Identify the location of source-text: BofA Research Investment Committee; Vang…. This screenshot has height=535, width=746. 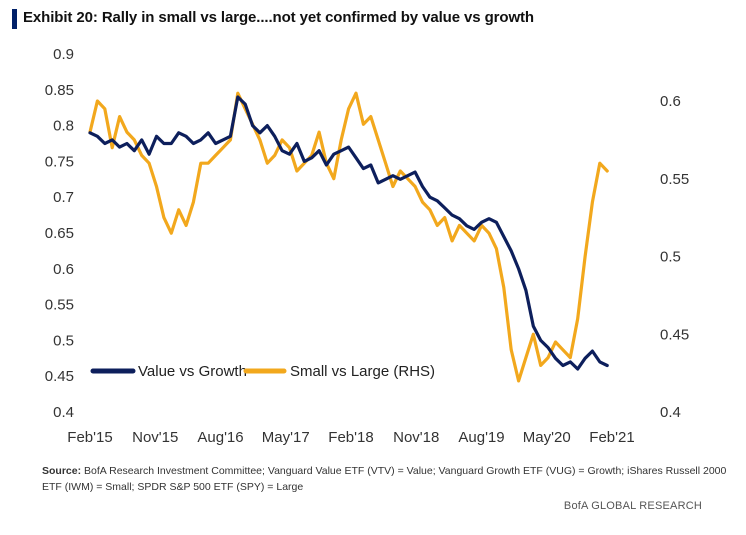
(384, 479).